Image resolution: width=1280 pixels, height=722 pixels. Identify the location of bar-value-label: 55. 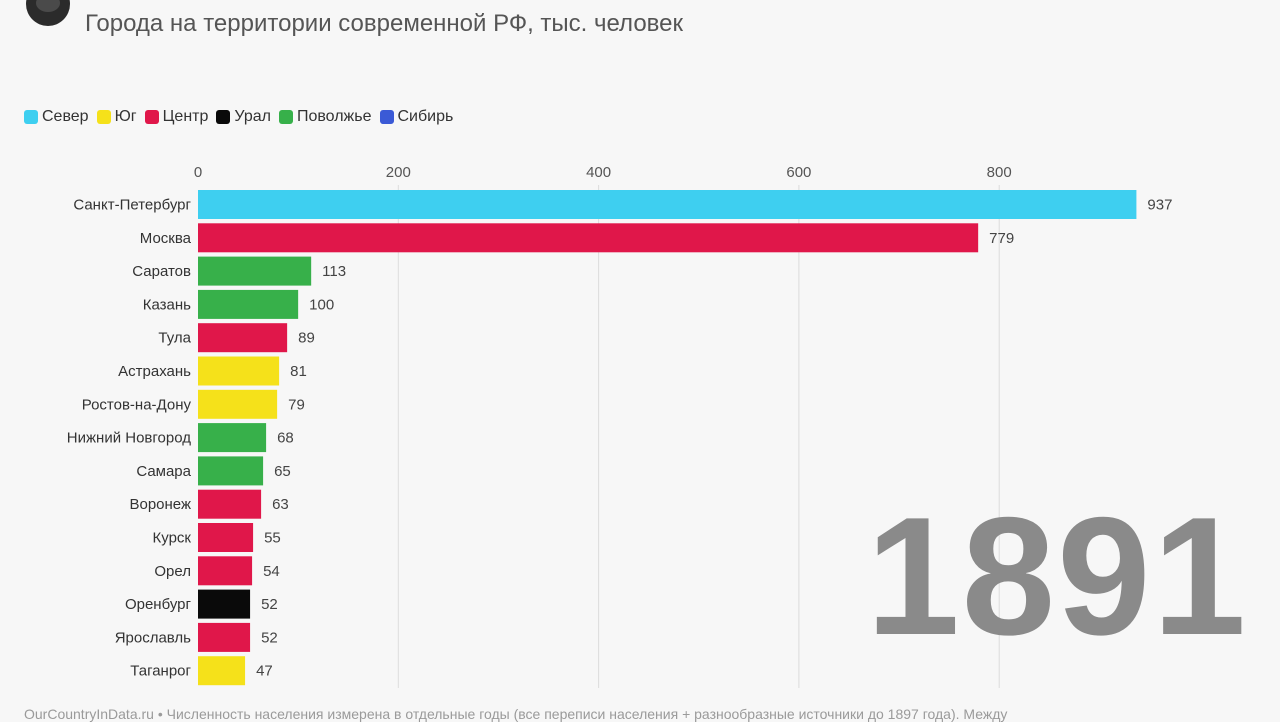
(272, 538).